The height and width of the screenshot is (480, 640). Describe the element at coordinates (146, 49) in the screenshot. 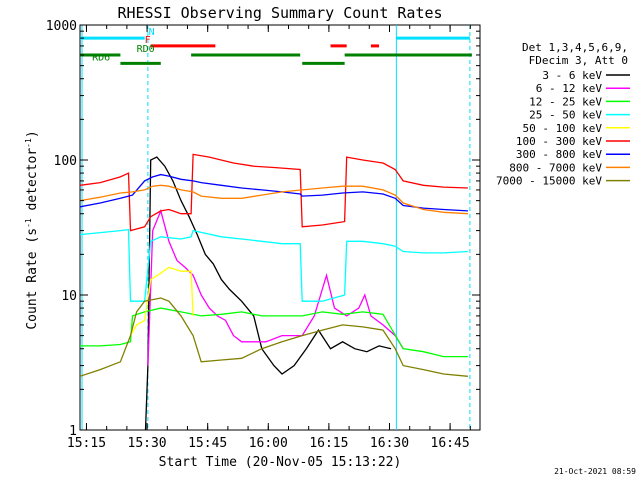

I see `state-bar-label: RD0` at that location.